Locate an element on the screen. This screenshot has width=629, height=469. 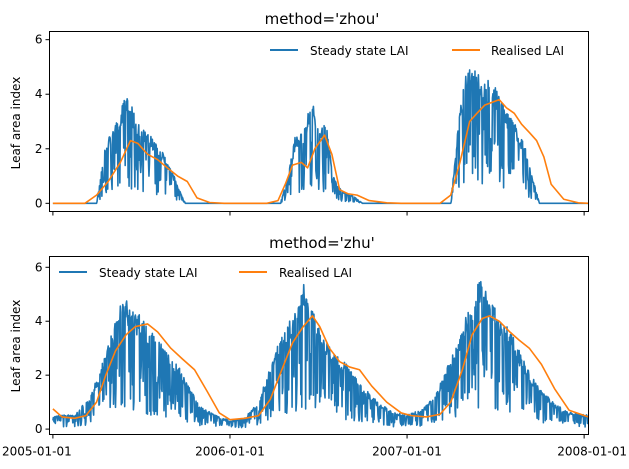
chart-title: method='zhou' is located at coordinates (322, 19).